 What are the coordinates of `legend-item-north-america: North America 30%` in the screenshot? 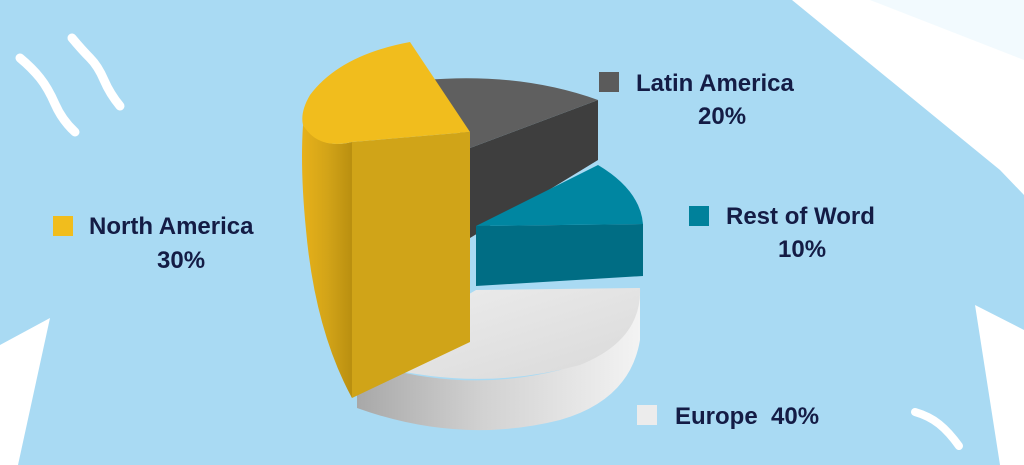 It's located at (153, 243).